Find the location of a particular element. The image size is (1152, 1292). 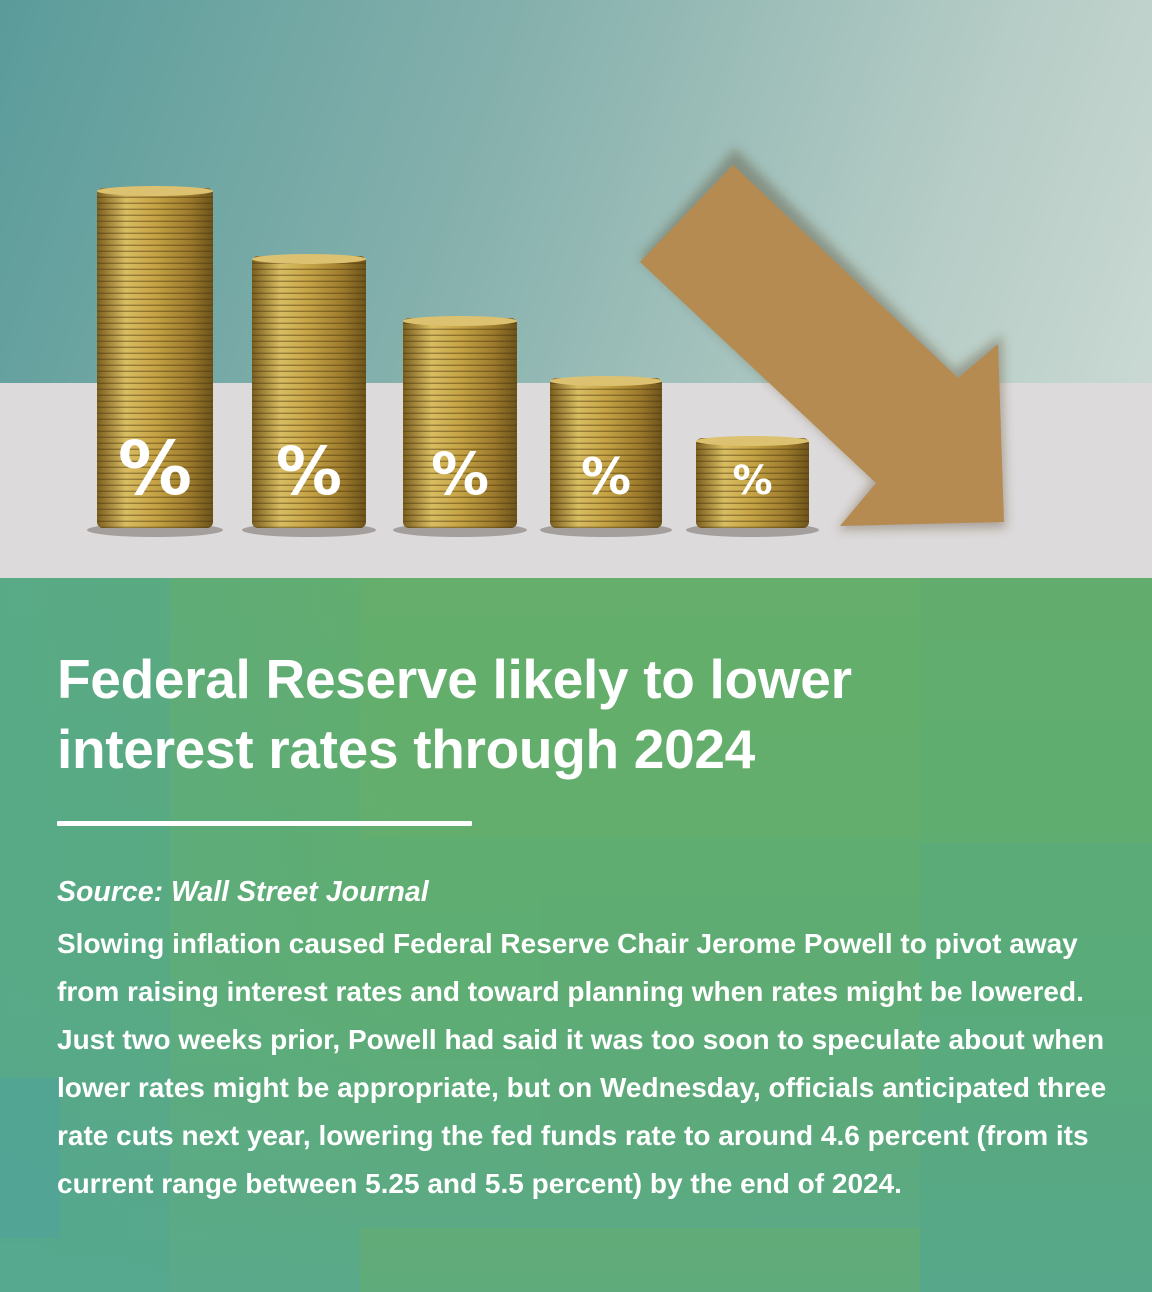

down-arrow-icon is located at coordinates (822, 345).